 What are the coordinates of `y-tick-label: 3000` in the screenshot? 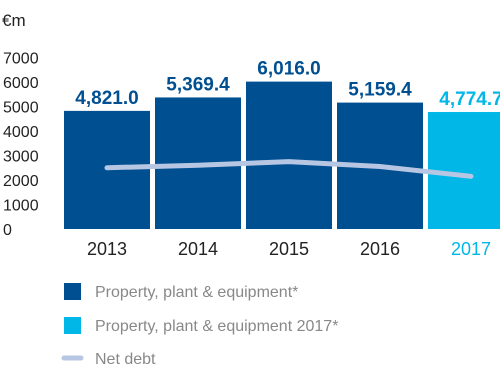 It's located at (21, 157).